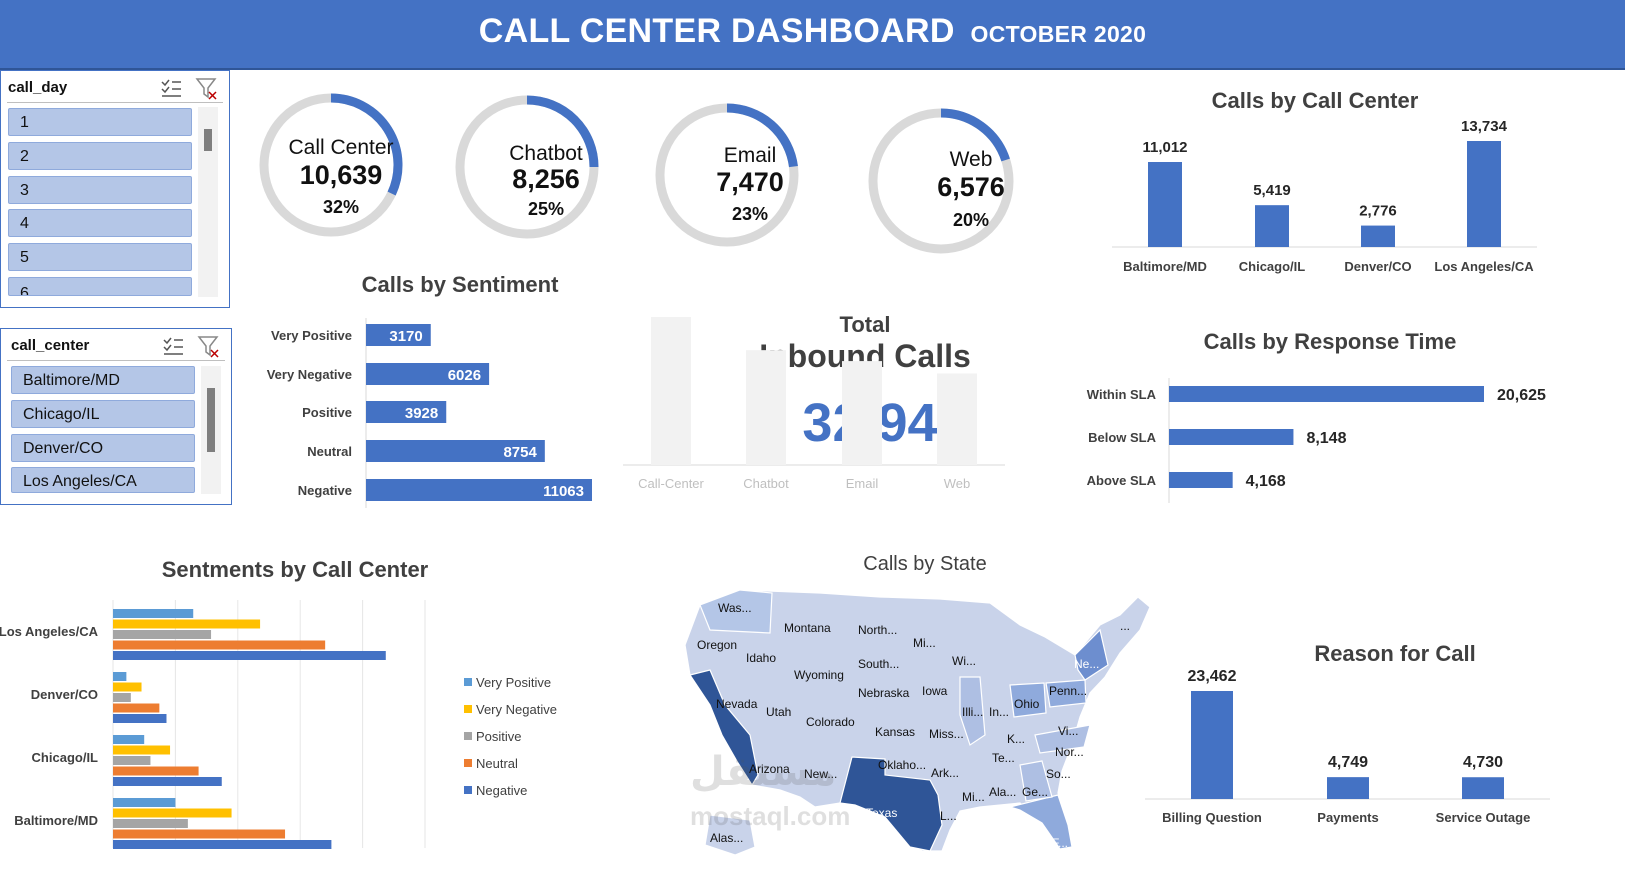 This screenshot has width=1625, height=885. What do you see at coordinates (1036, 781) in the screenshot?
I see `state-georgia` at bounding box center [1036, 781].